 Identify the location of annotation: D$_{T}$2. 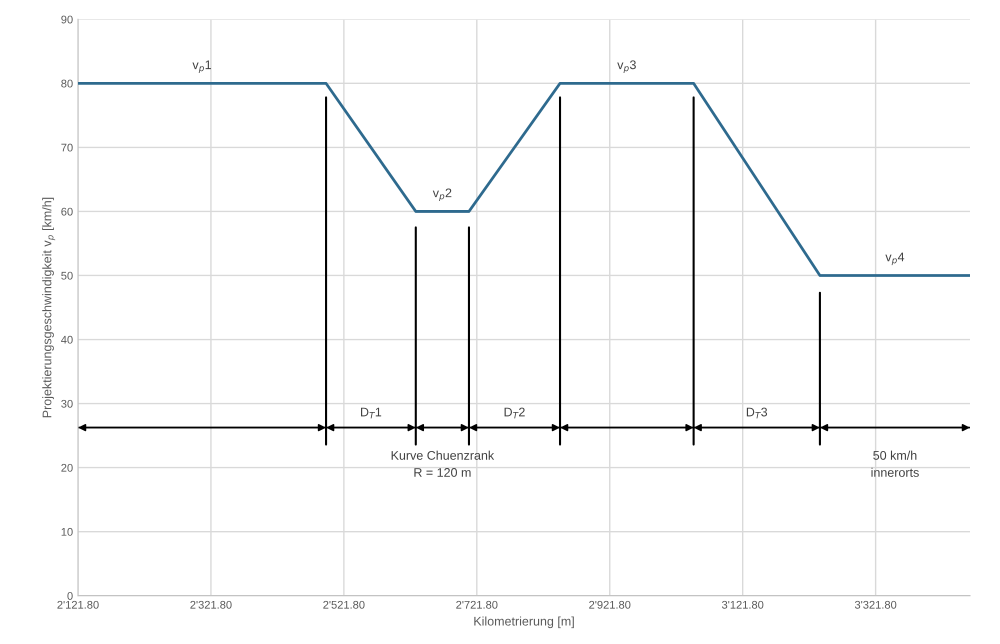
(514, 413).